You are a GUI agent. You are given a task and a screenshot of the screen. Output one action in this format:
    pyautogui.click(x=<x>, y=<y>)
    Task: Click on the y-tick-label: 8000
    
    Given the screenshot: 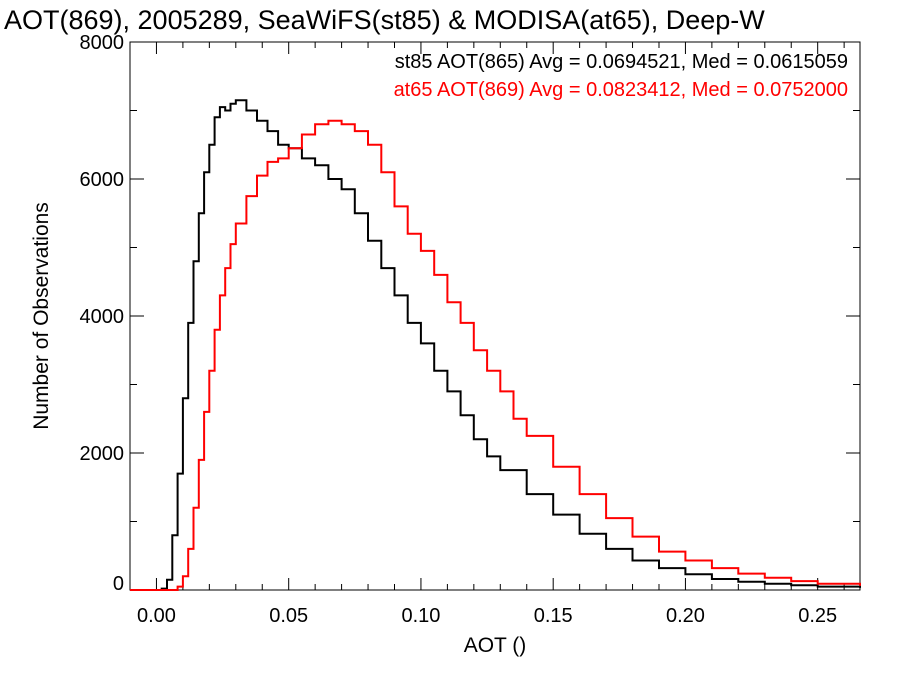 What is the action you would take?
    pyautogui.click(x=102, y=43)
    